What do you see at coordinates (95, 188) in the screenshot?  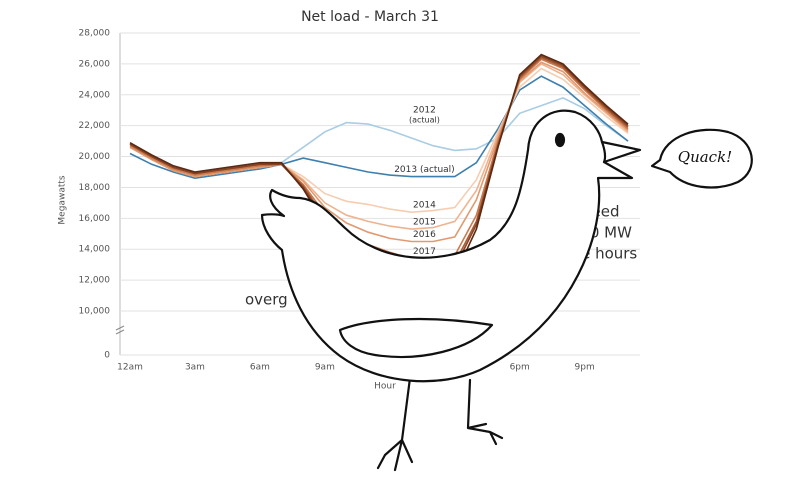 I see `y-tick-label: 18,000` at bounding box center [95, 188].